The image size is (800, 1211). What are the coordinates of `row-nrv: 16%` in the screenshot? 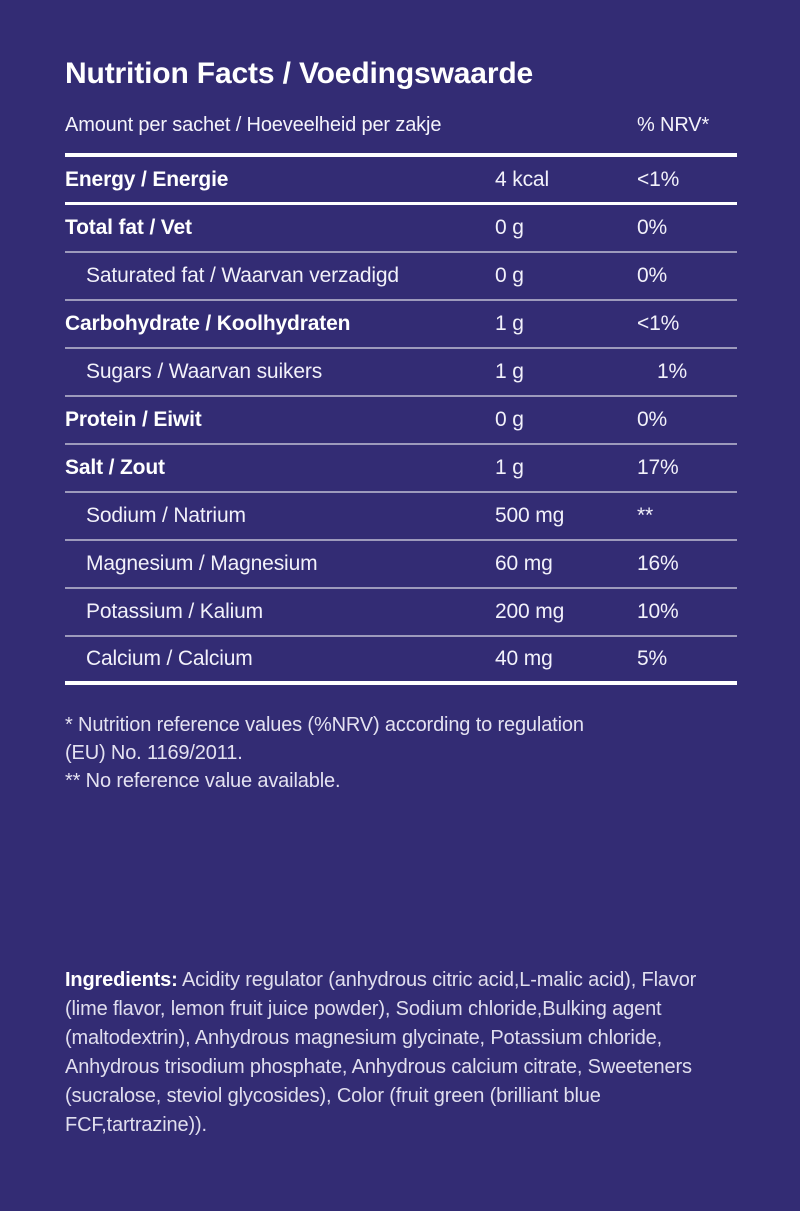 It's located at (658, 563).